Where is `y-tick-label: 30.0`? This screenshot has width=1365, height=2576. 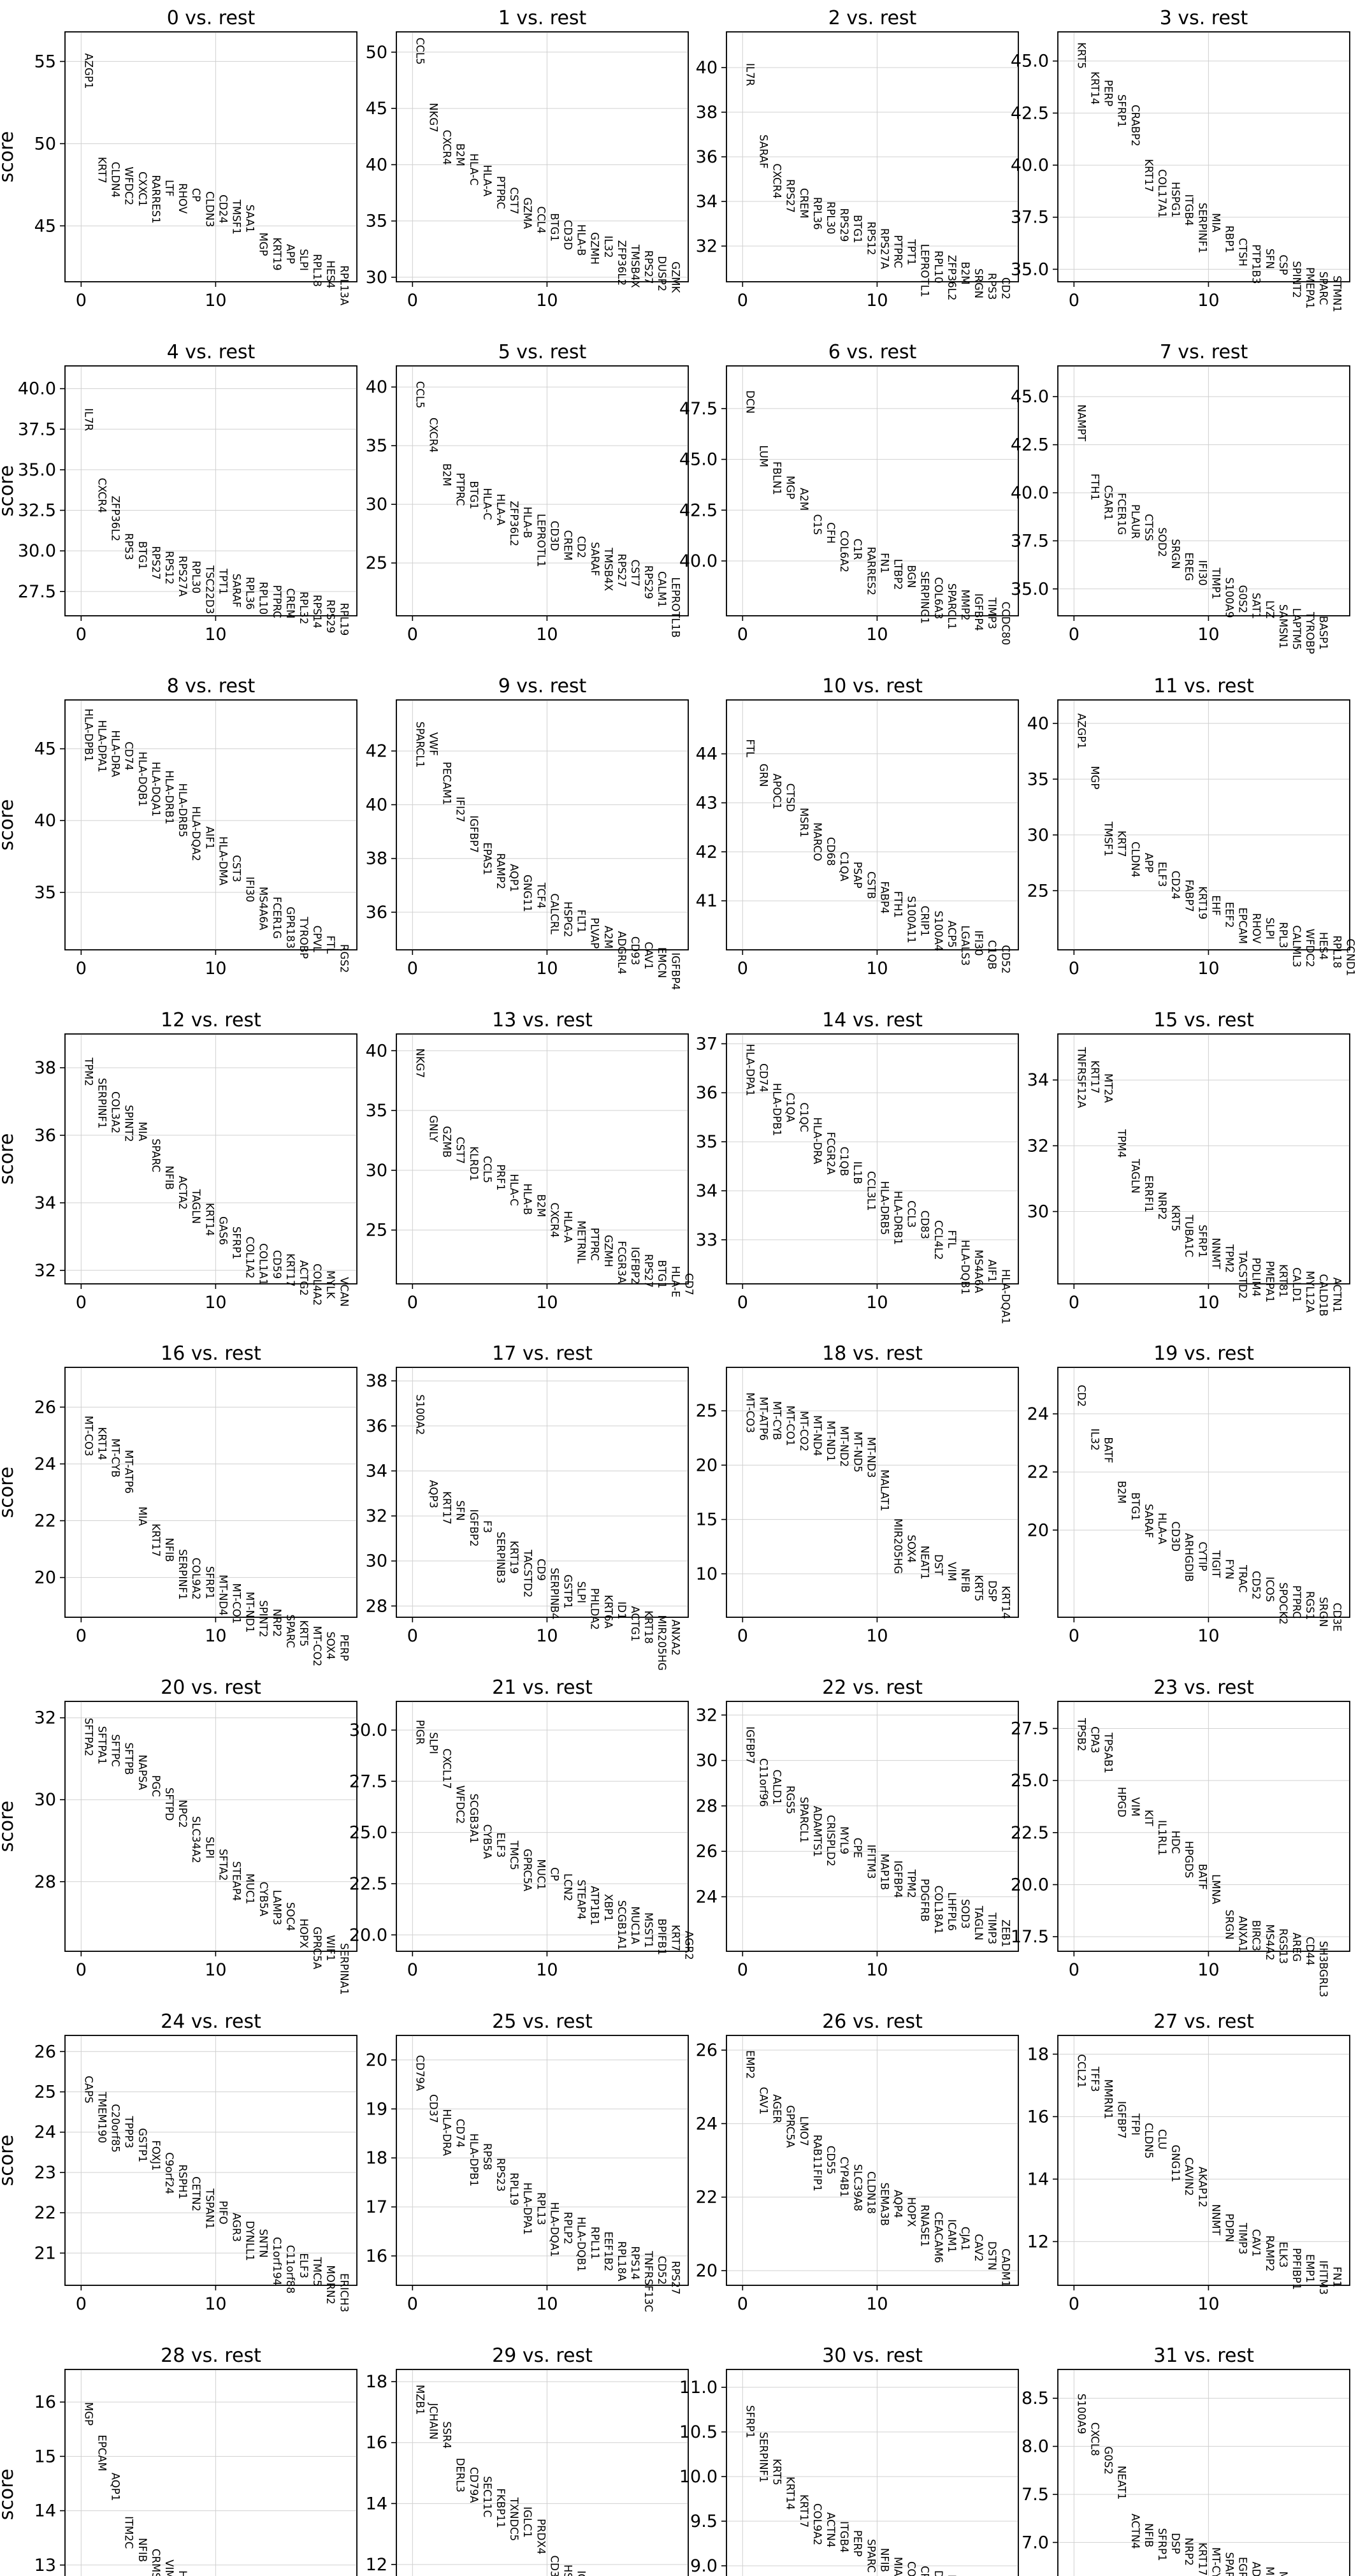 y-tick-label: 30.0 is located at coordinates (368, 1730).